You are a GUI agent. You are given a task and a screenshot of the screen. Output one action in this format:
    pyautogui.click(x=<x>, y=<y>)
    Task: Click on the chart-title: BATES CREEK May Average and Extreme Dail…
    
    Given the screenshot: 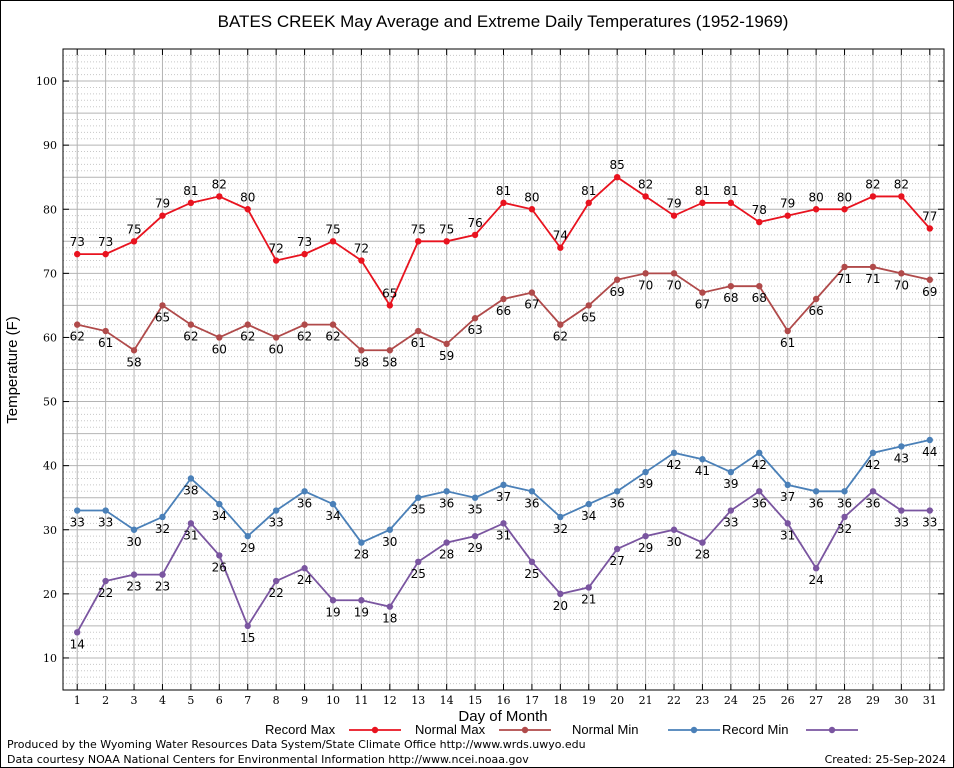 What is the action you would take?
    pyautogui.click(x=503, y=21)
    